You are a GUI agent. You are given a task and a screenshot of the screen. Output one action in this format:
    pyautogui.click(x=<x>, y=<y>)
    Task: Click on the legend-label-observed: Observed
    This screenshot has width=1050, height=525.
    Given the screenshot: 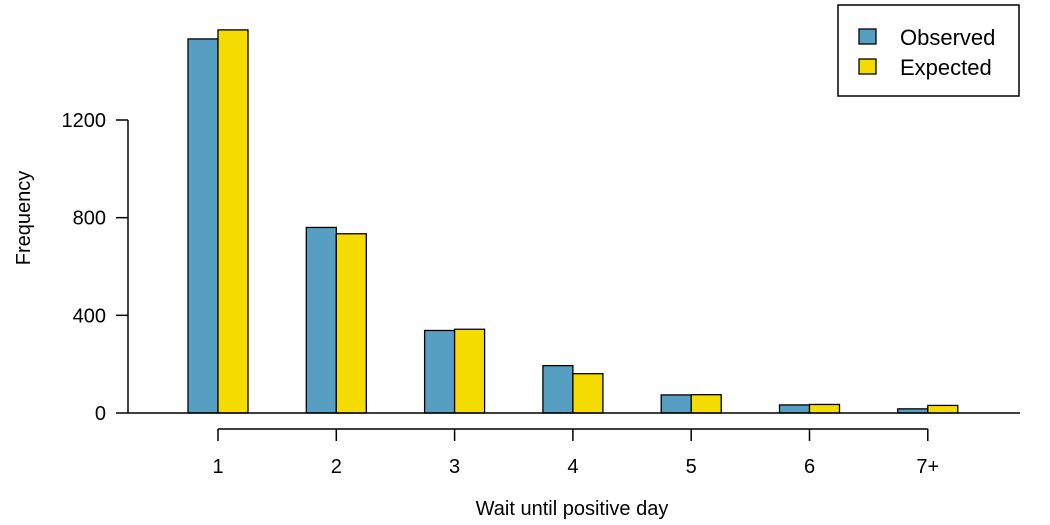 What is the action you would take?
    pyautogui.click(x=947, y=37)
    